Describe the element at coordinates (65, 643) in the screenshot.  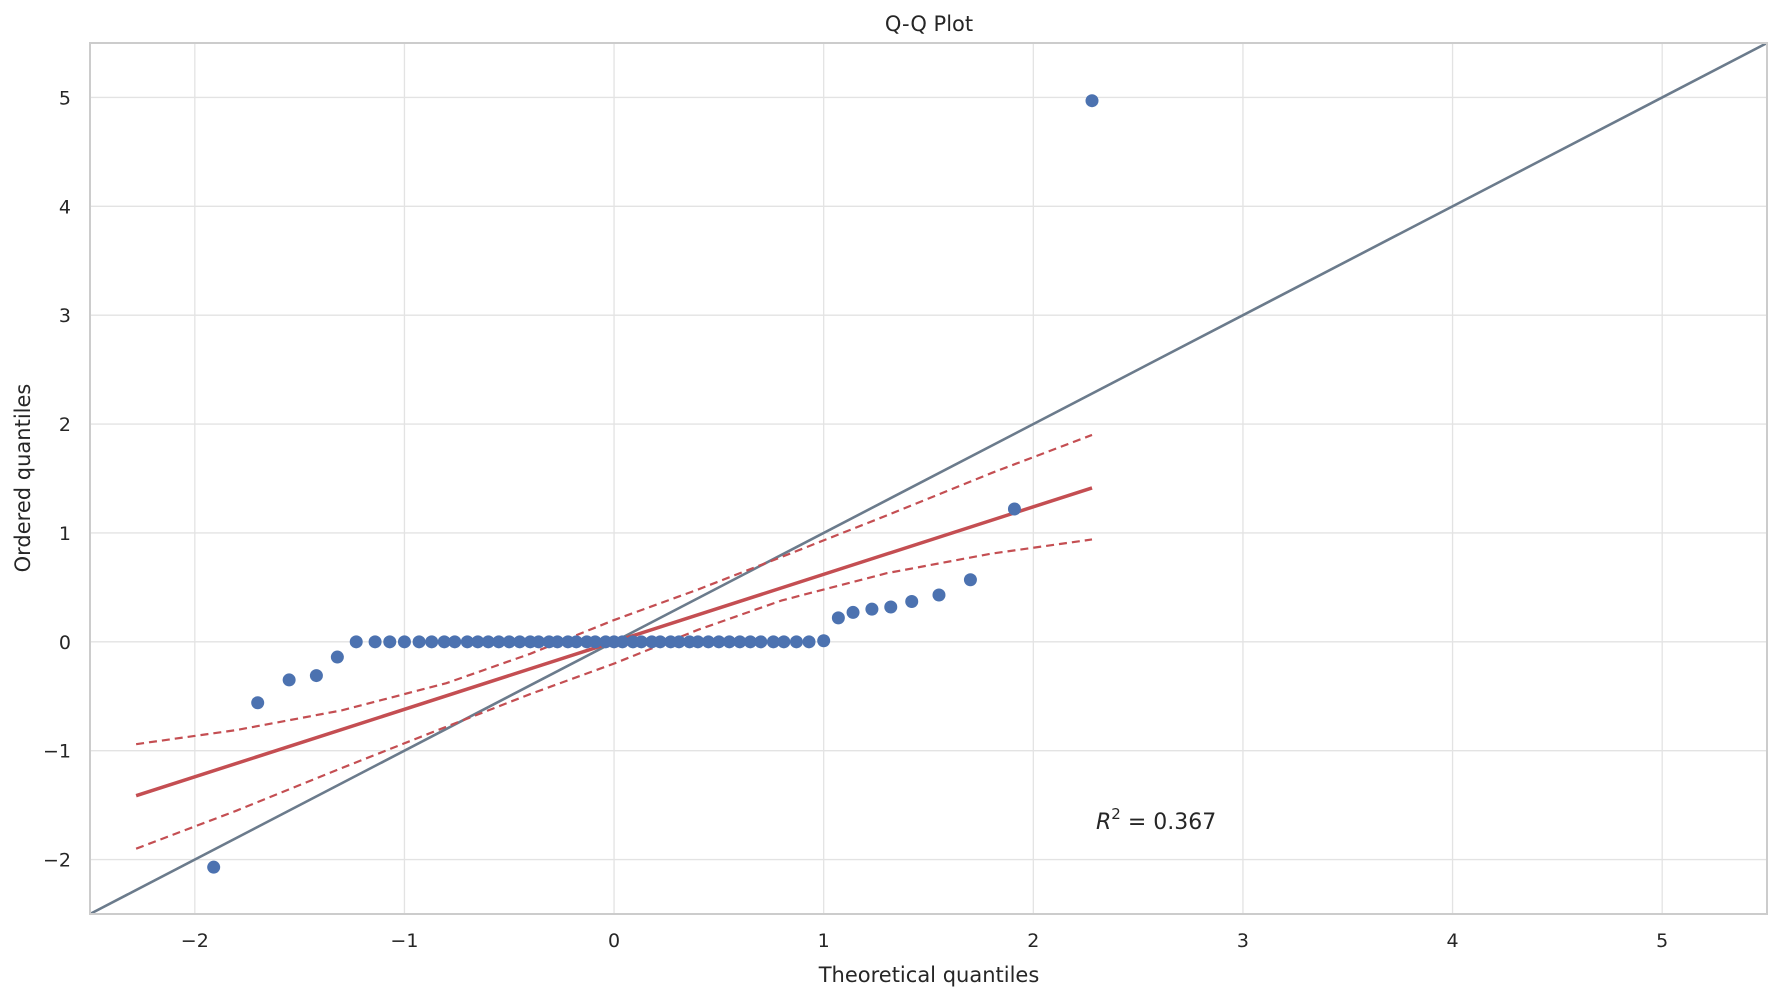
I see `y-tick-label: 0` at that location.